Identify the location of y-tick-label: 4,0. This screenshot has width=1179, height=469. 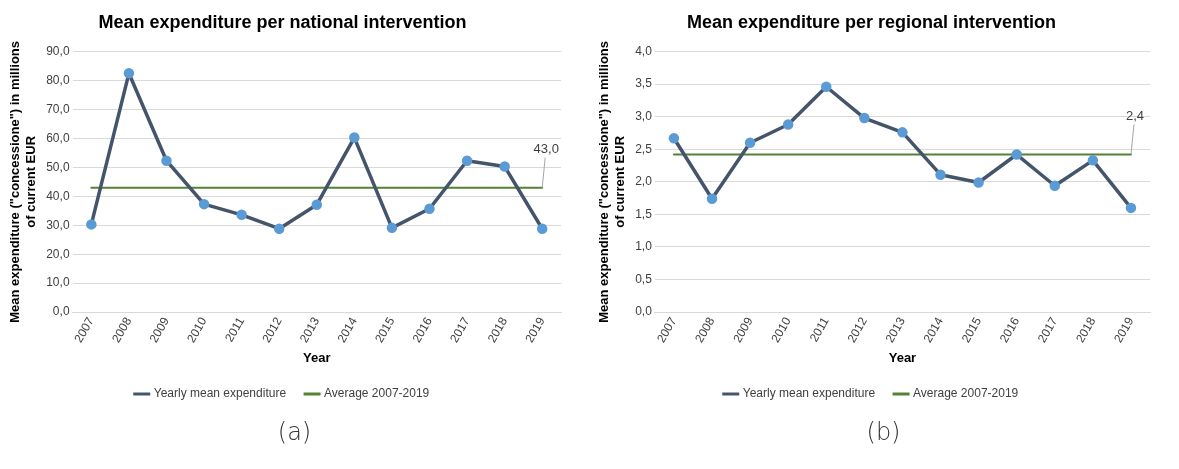
(644, 50).